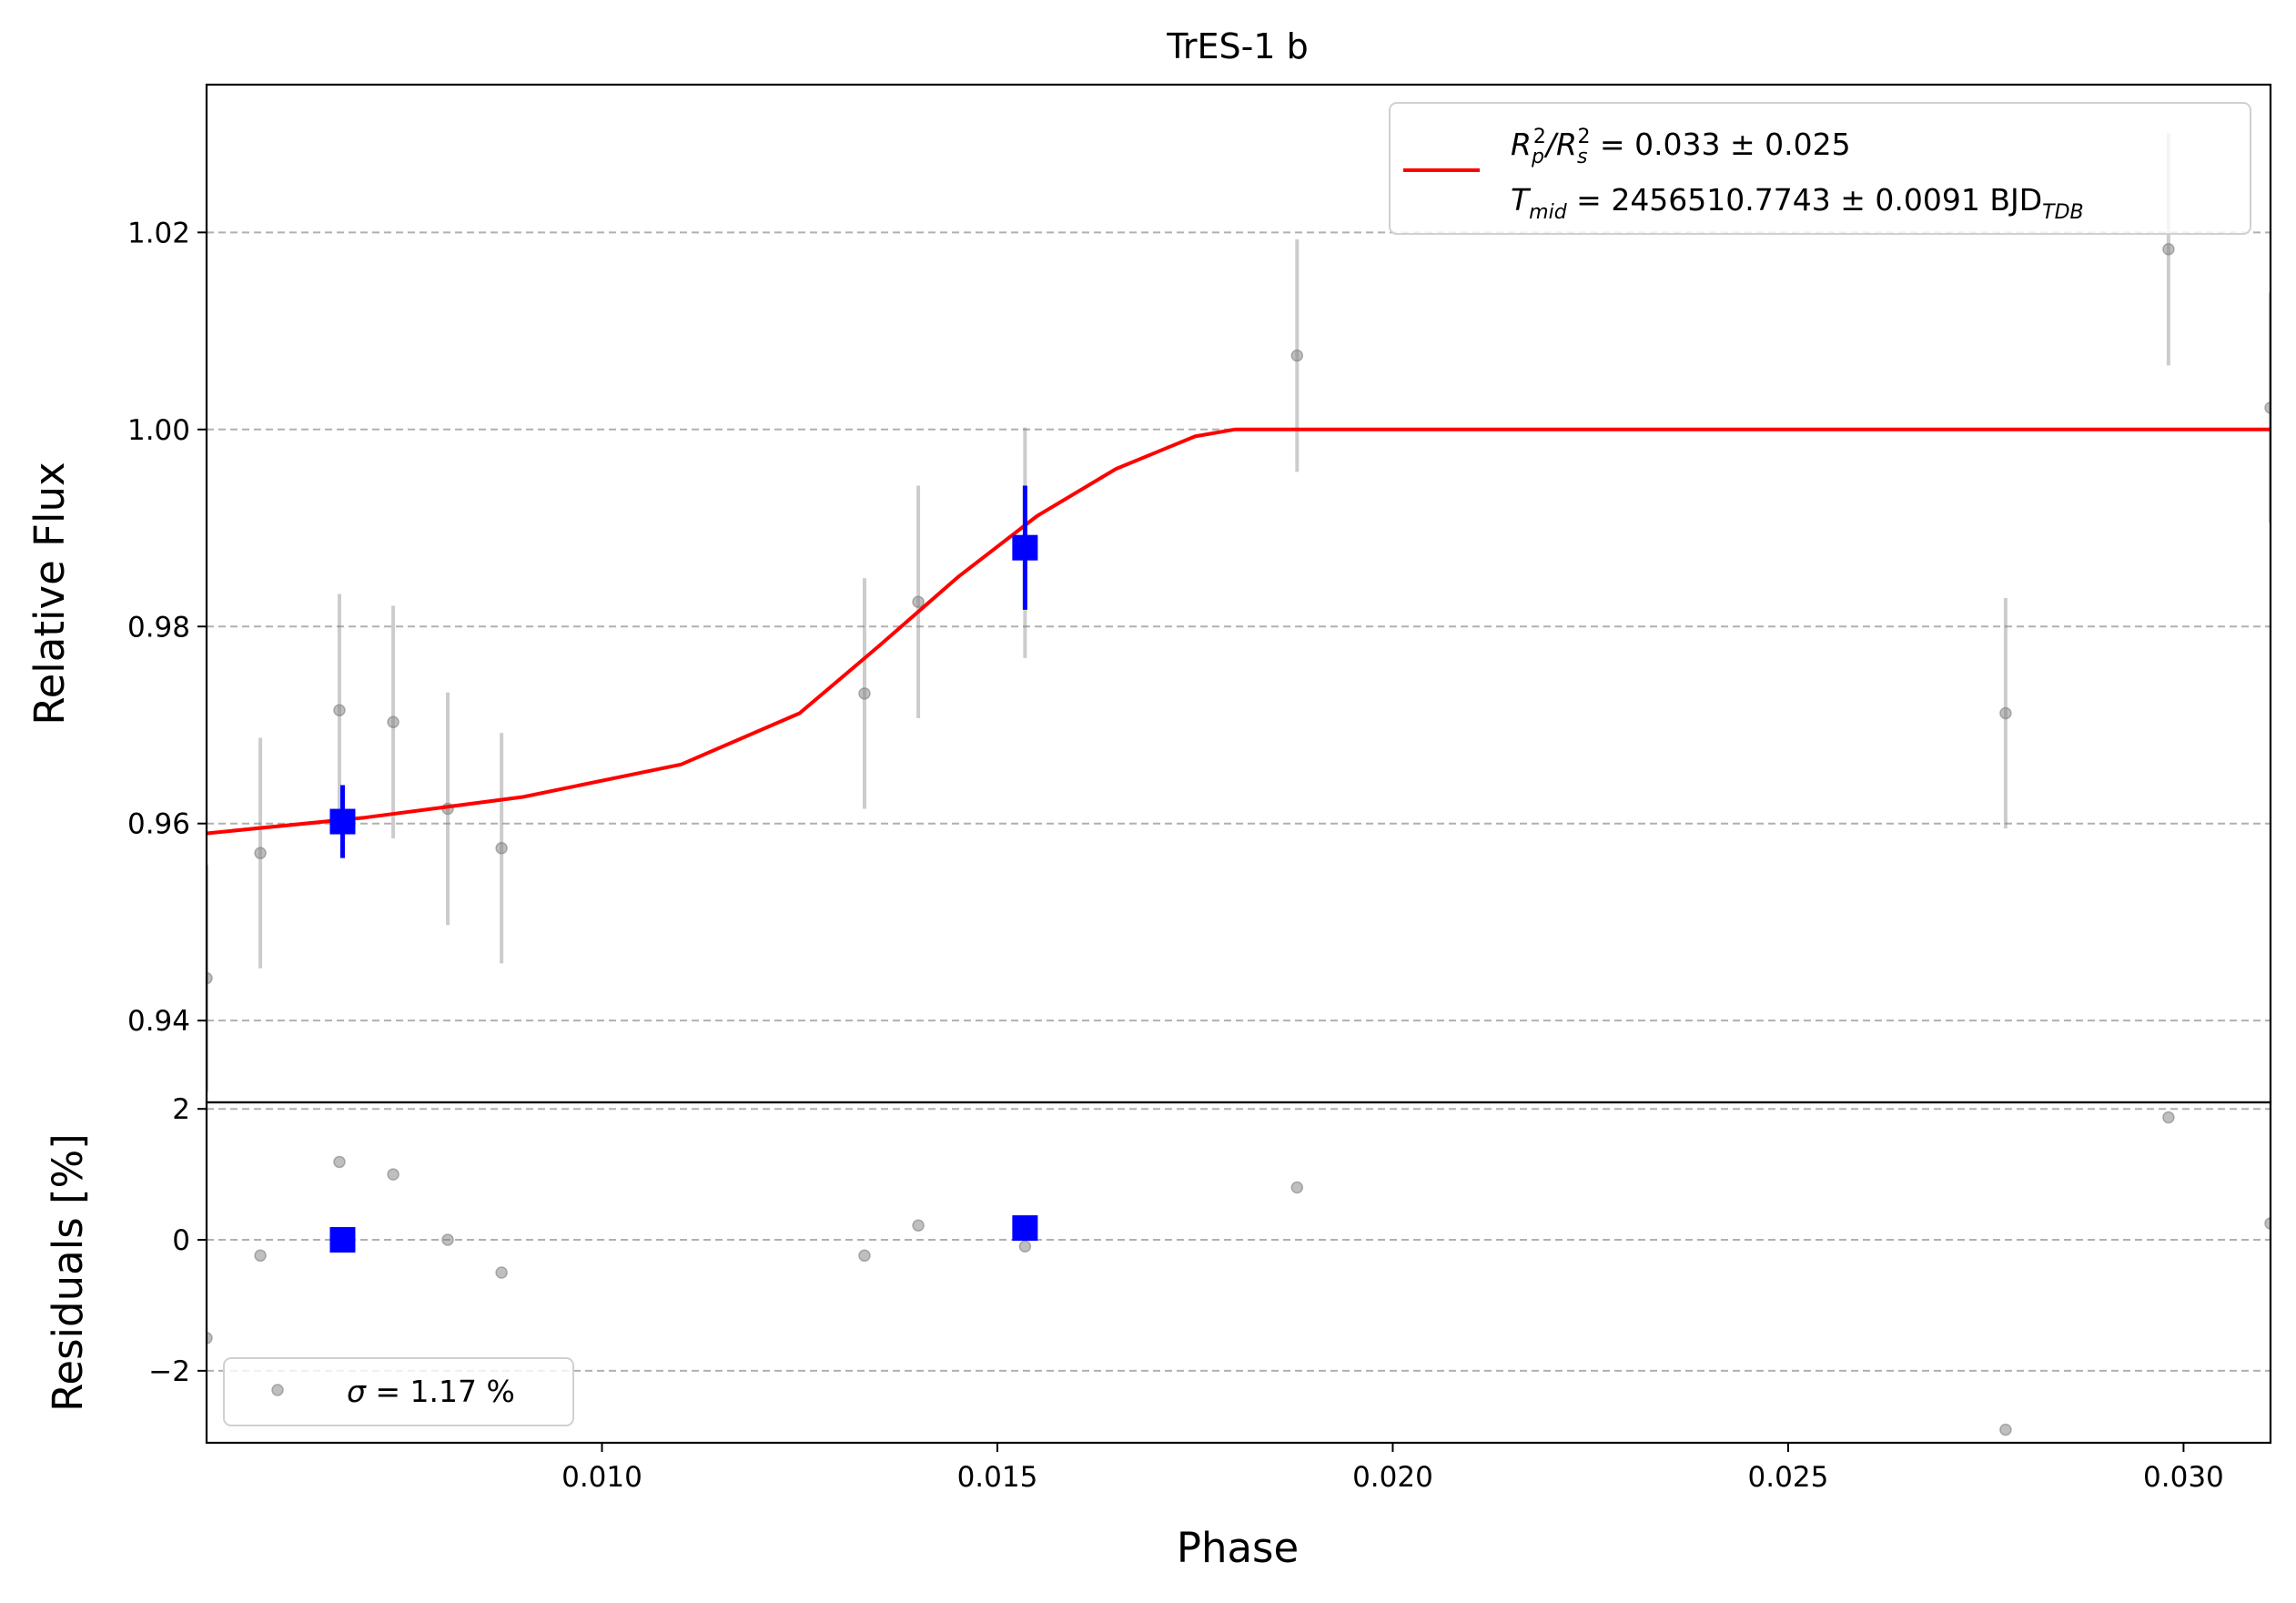 The width and height of the screenshot is (2296, 1603). I want to click on bottom-y-tick-label: −2, so click(169, 1371).